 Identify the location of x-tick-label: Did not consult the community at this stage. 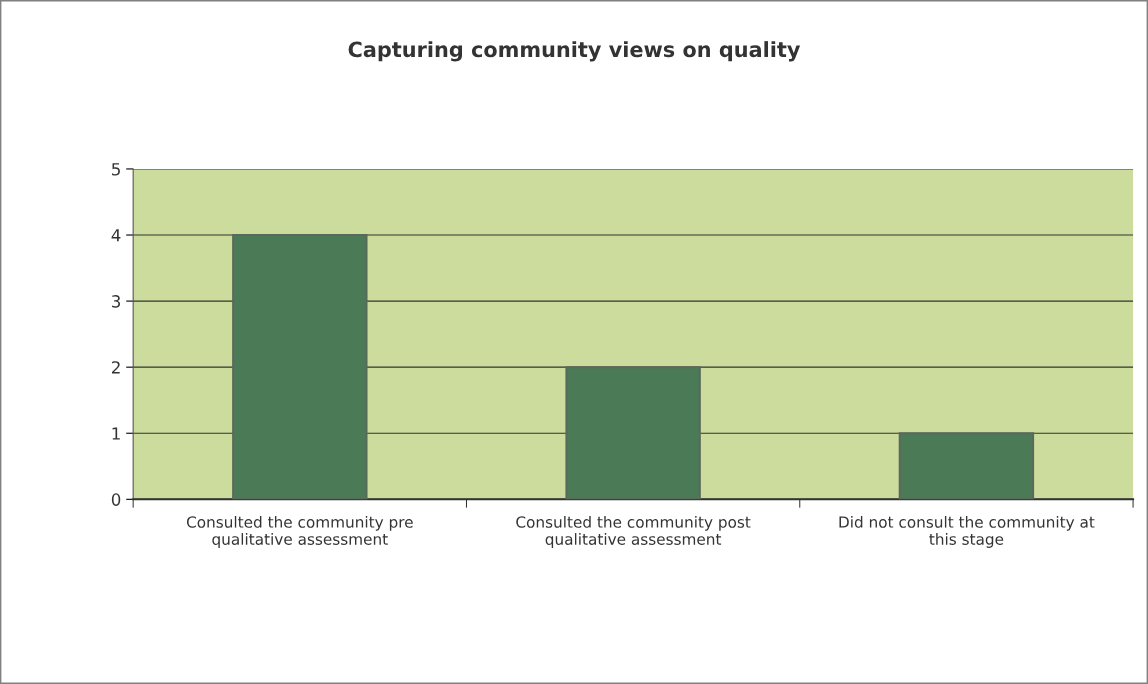
(967, 531).